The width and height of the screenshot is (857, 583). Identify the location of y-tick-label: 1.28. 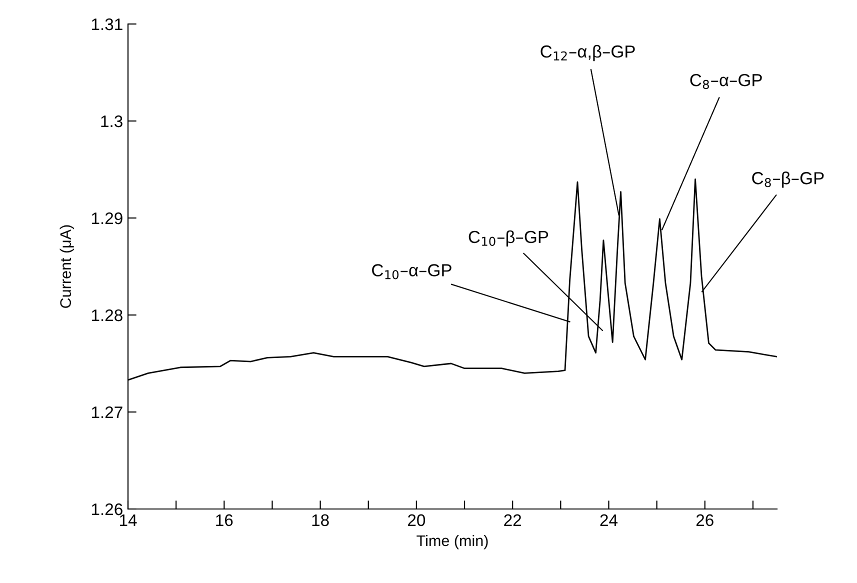
(107, 315).